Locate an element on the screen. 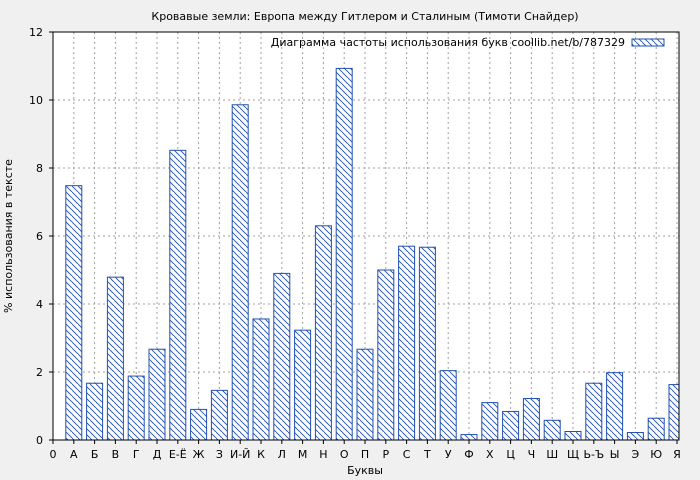 The image size is (700, 480). bar-Ц is located at coordinates (511, 425).